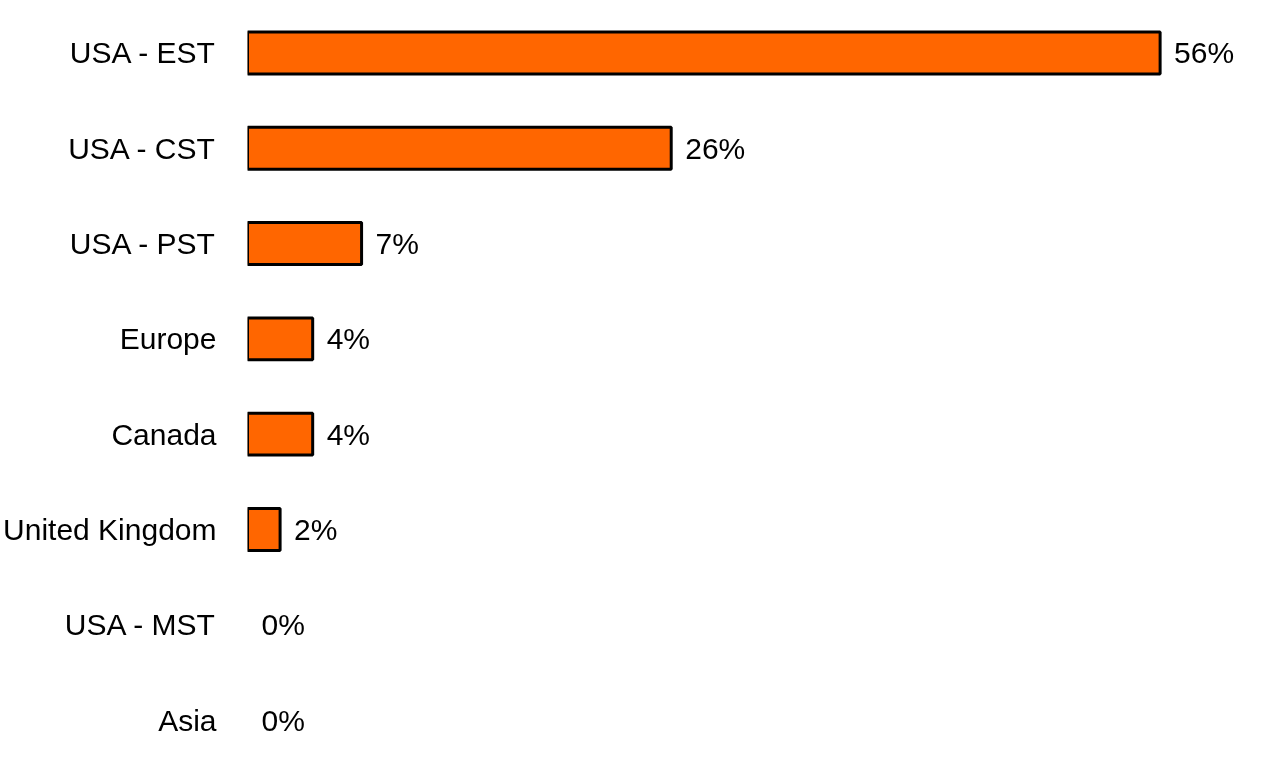 Image resolution: width=1269 pixels, height=775 pixels. I want to click on y-tick-label: USA - EST, so click(142, 53).